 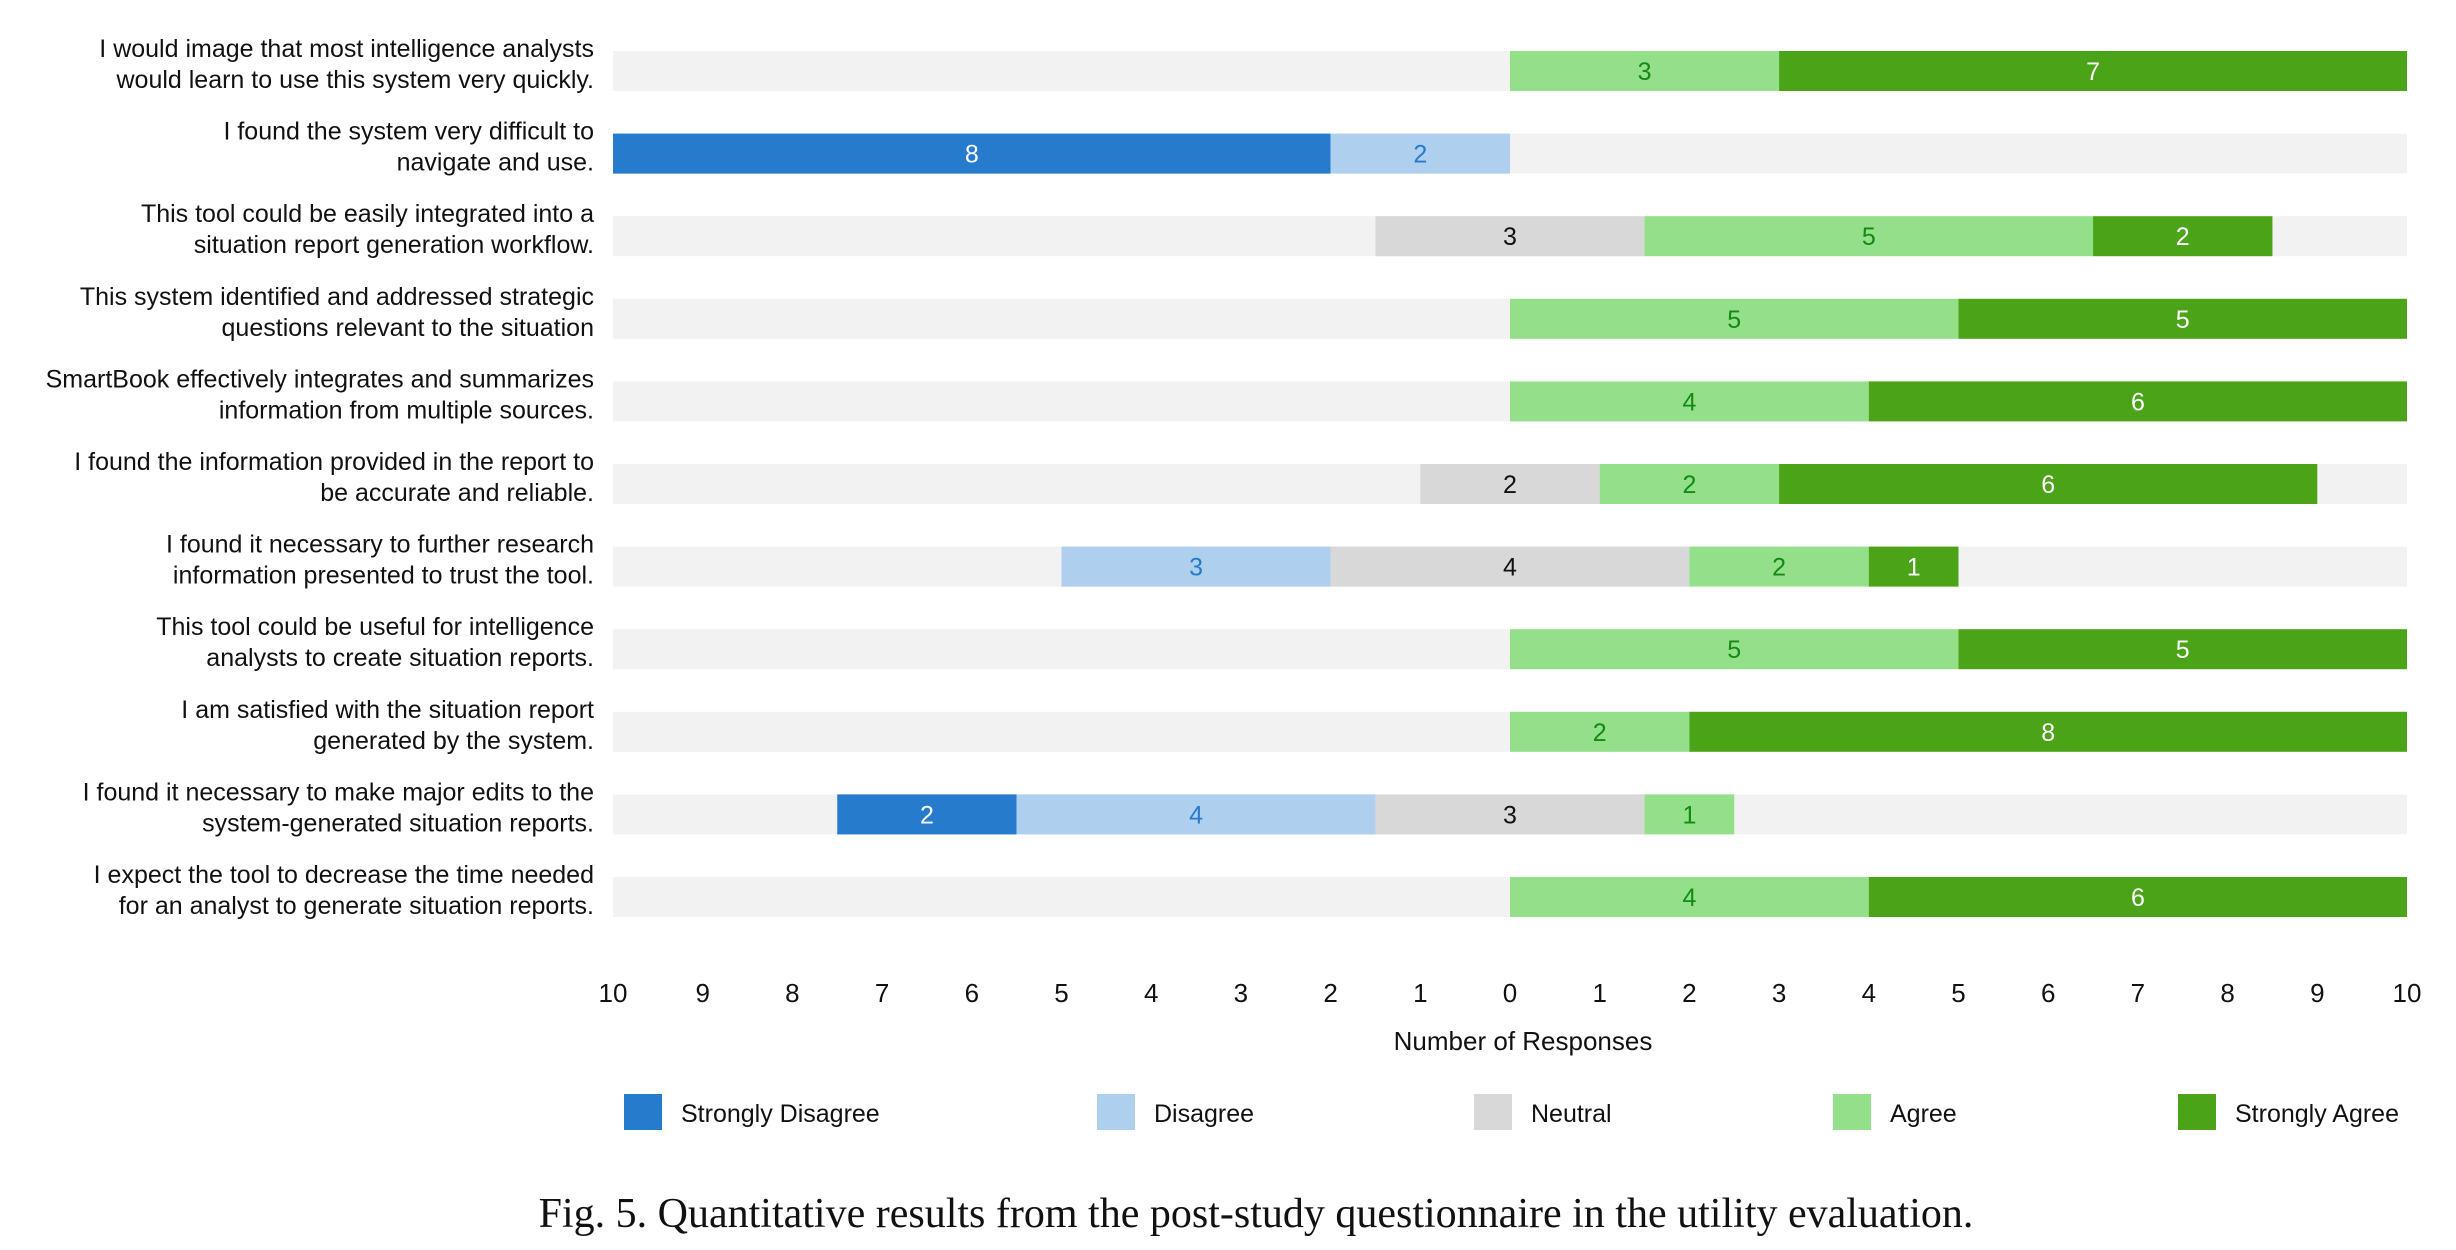 What do you see at coordinates (780, 1114) in the screenshot?
I see `legend-label: Strongly Disagree` at bounding box center [780, 1114].